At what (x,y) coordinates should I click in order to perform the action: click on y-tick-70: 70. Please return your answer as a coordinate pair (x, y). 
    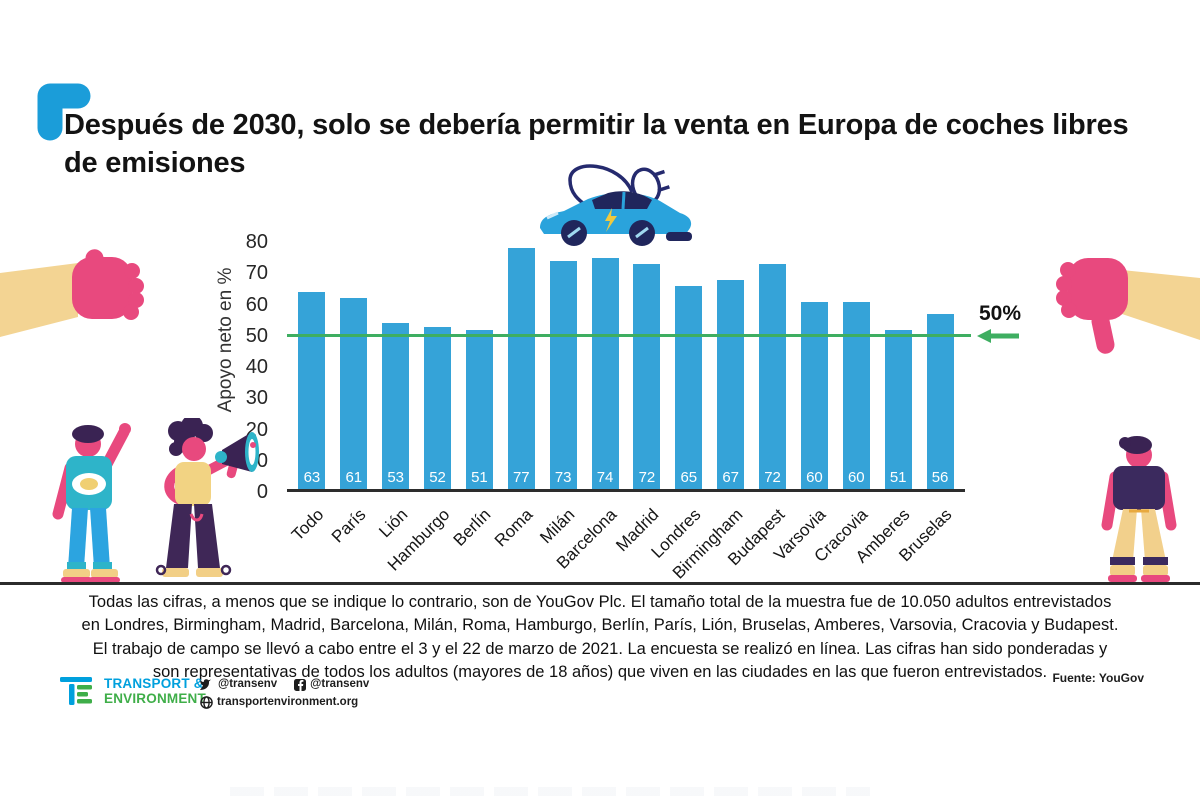
    Looking at the image, I should click on (256, 273).